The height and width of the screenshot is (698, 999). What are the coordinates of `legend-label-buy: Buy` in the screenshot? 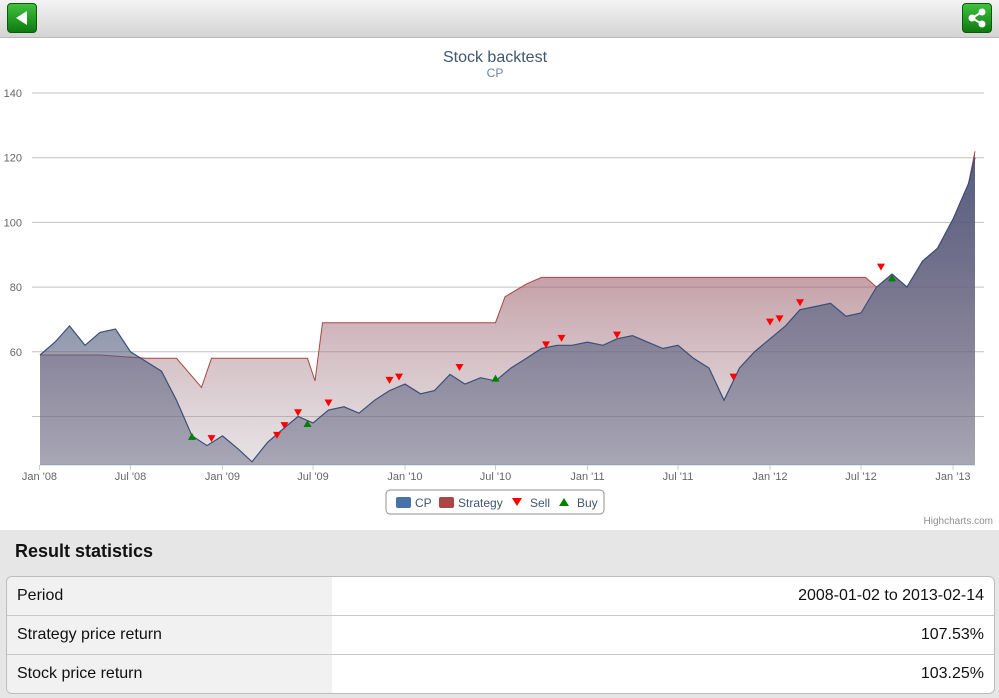 It's located at (587, 503).